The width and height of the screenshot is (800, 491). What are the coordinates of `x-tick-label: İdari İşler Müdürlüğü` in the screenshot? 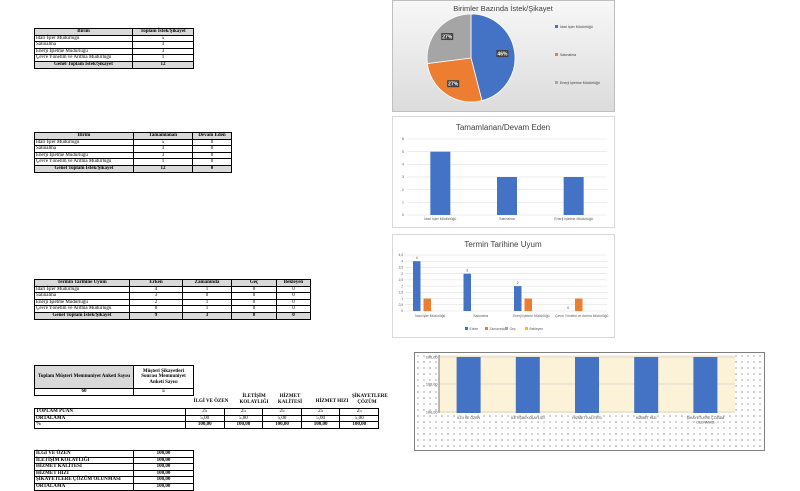 It's located at (430, 315).